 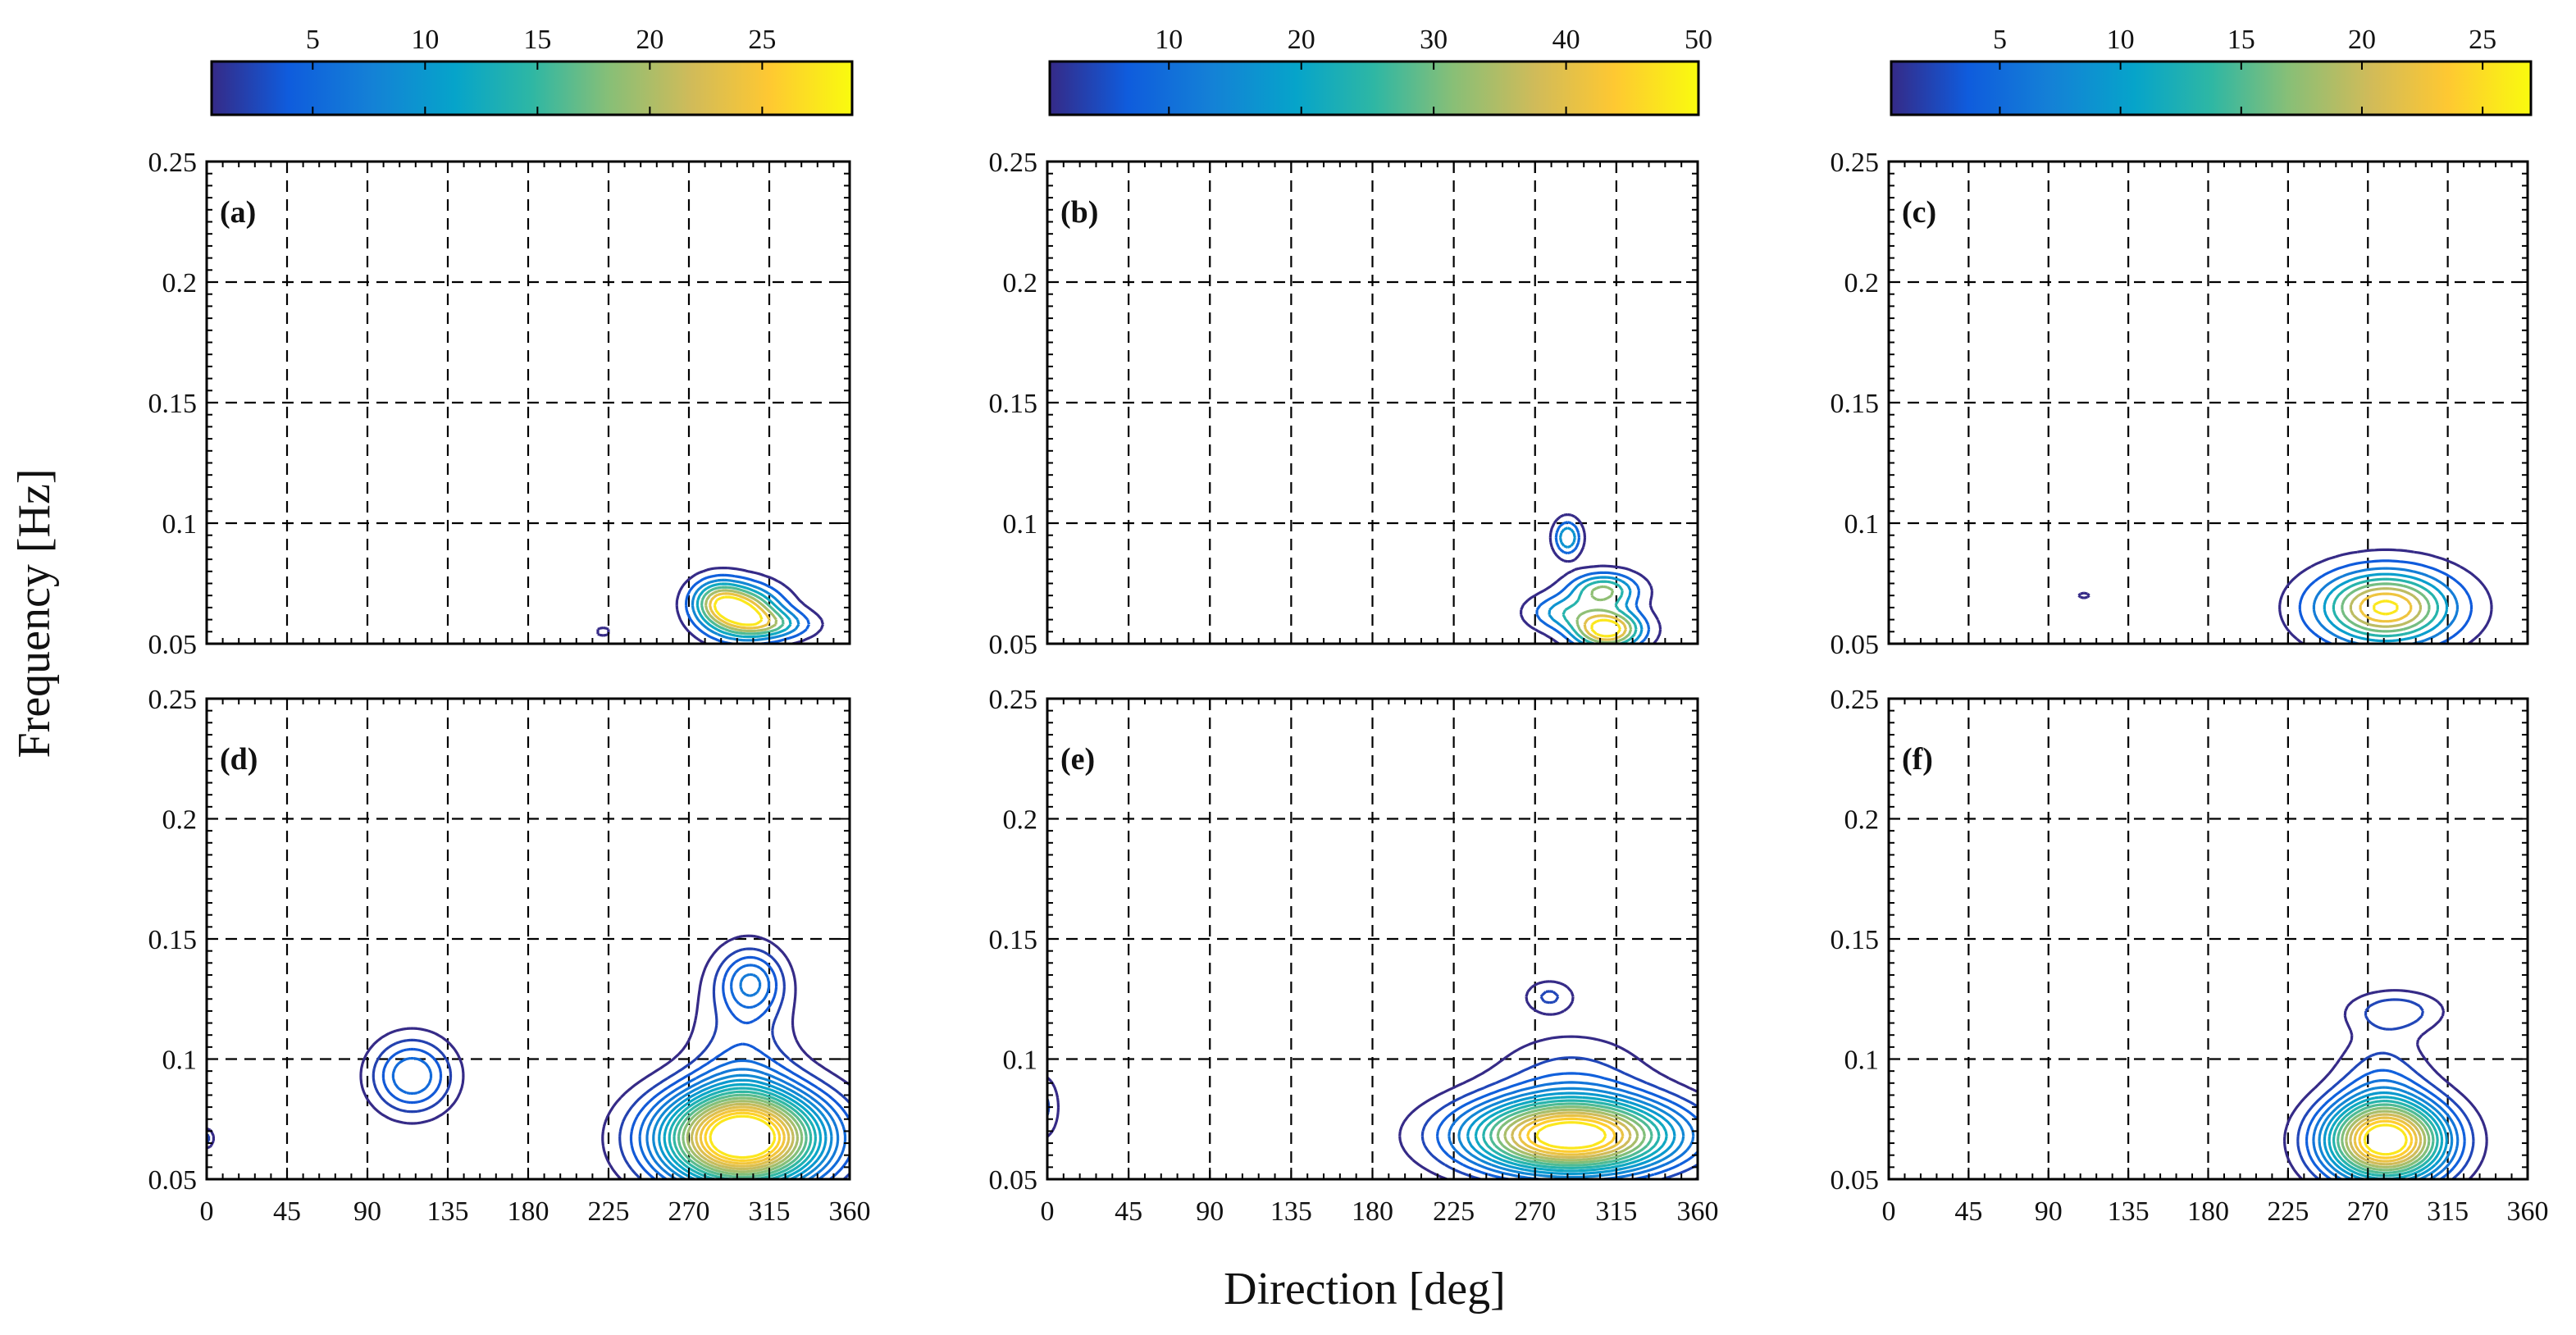 What do you see at coordinates (367, 1211) in the screenshot?
I see `x-tick-label: 90` at bounding box center [367, 1211].